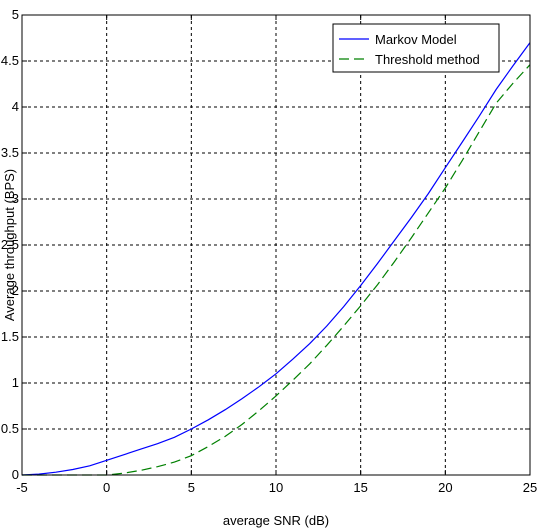 The width and height of the screenshot is (538, 531). What do you see at coordinates (276, 487) in the screenshot?
I see `x-tick-label: 10` at bounding box center [276, 487].